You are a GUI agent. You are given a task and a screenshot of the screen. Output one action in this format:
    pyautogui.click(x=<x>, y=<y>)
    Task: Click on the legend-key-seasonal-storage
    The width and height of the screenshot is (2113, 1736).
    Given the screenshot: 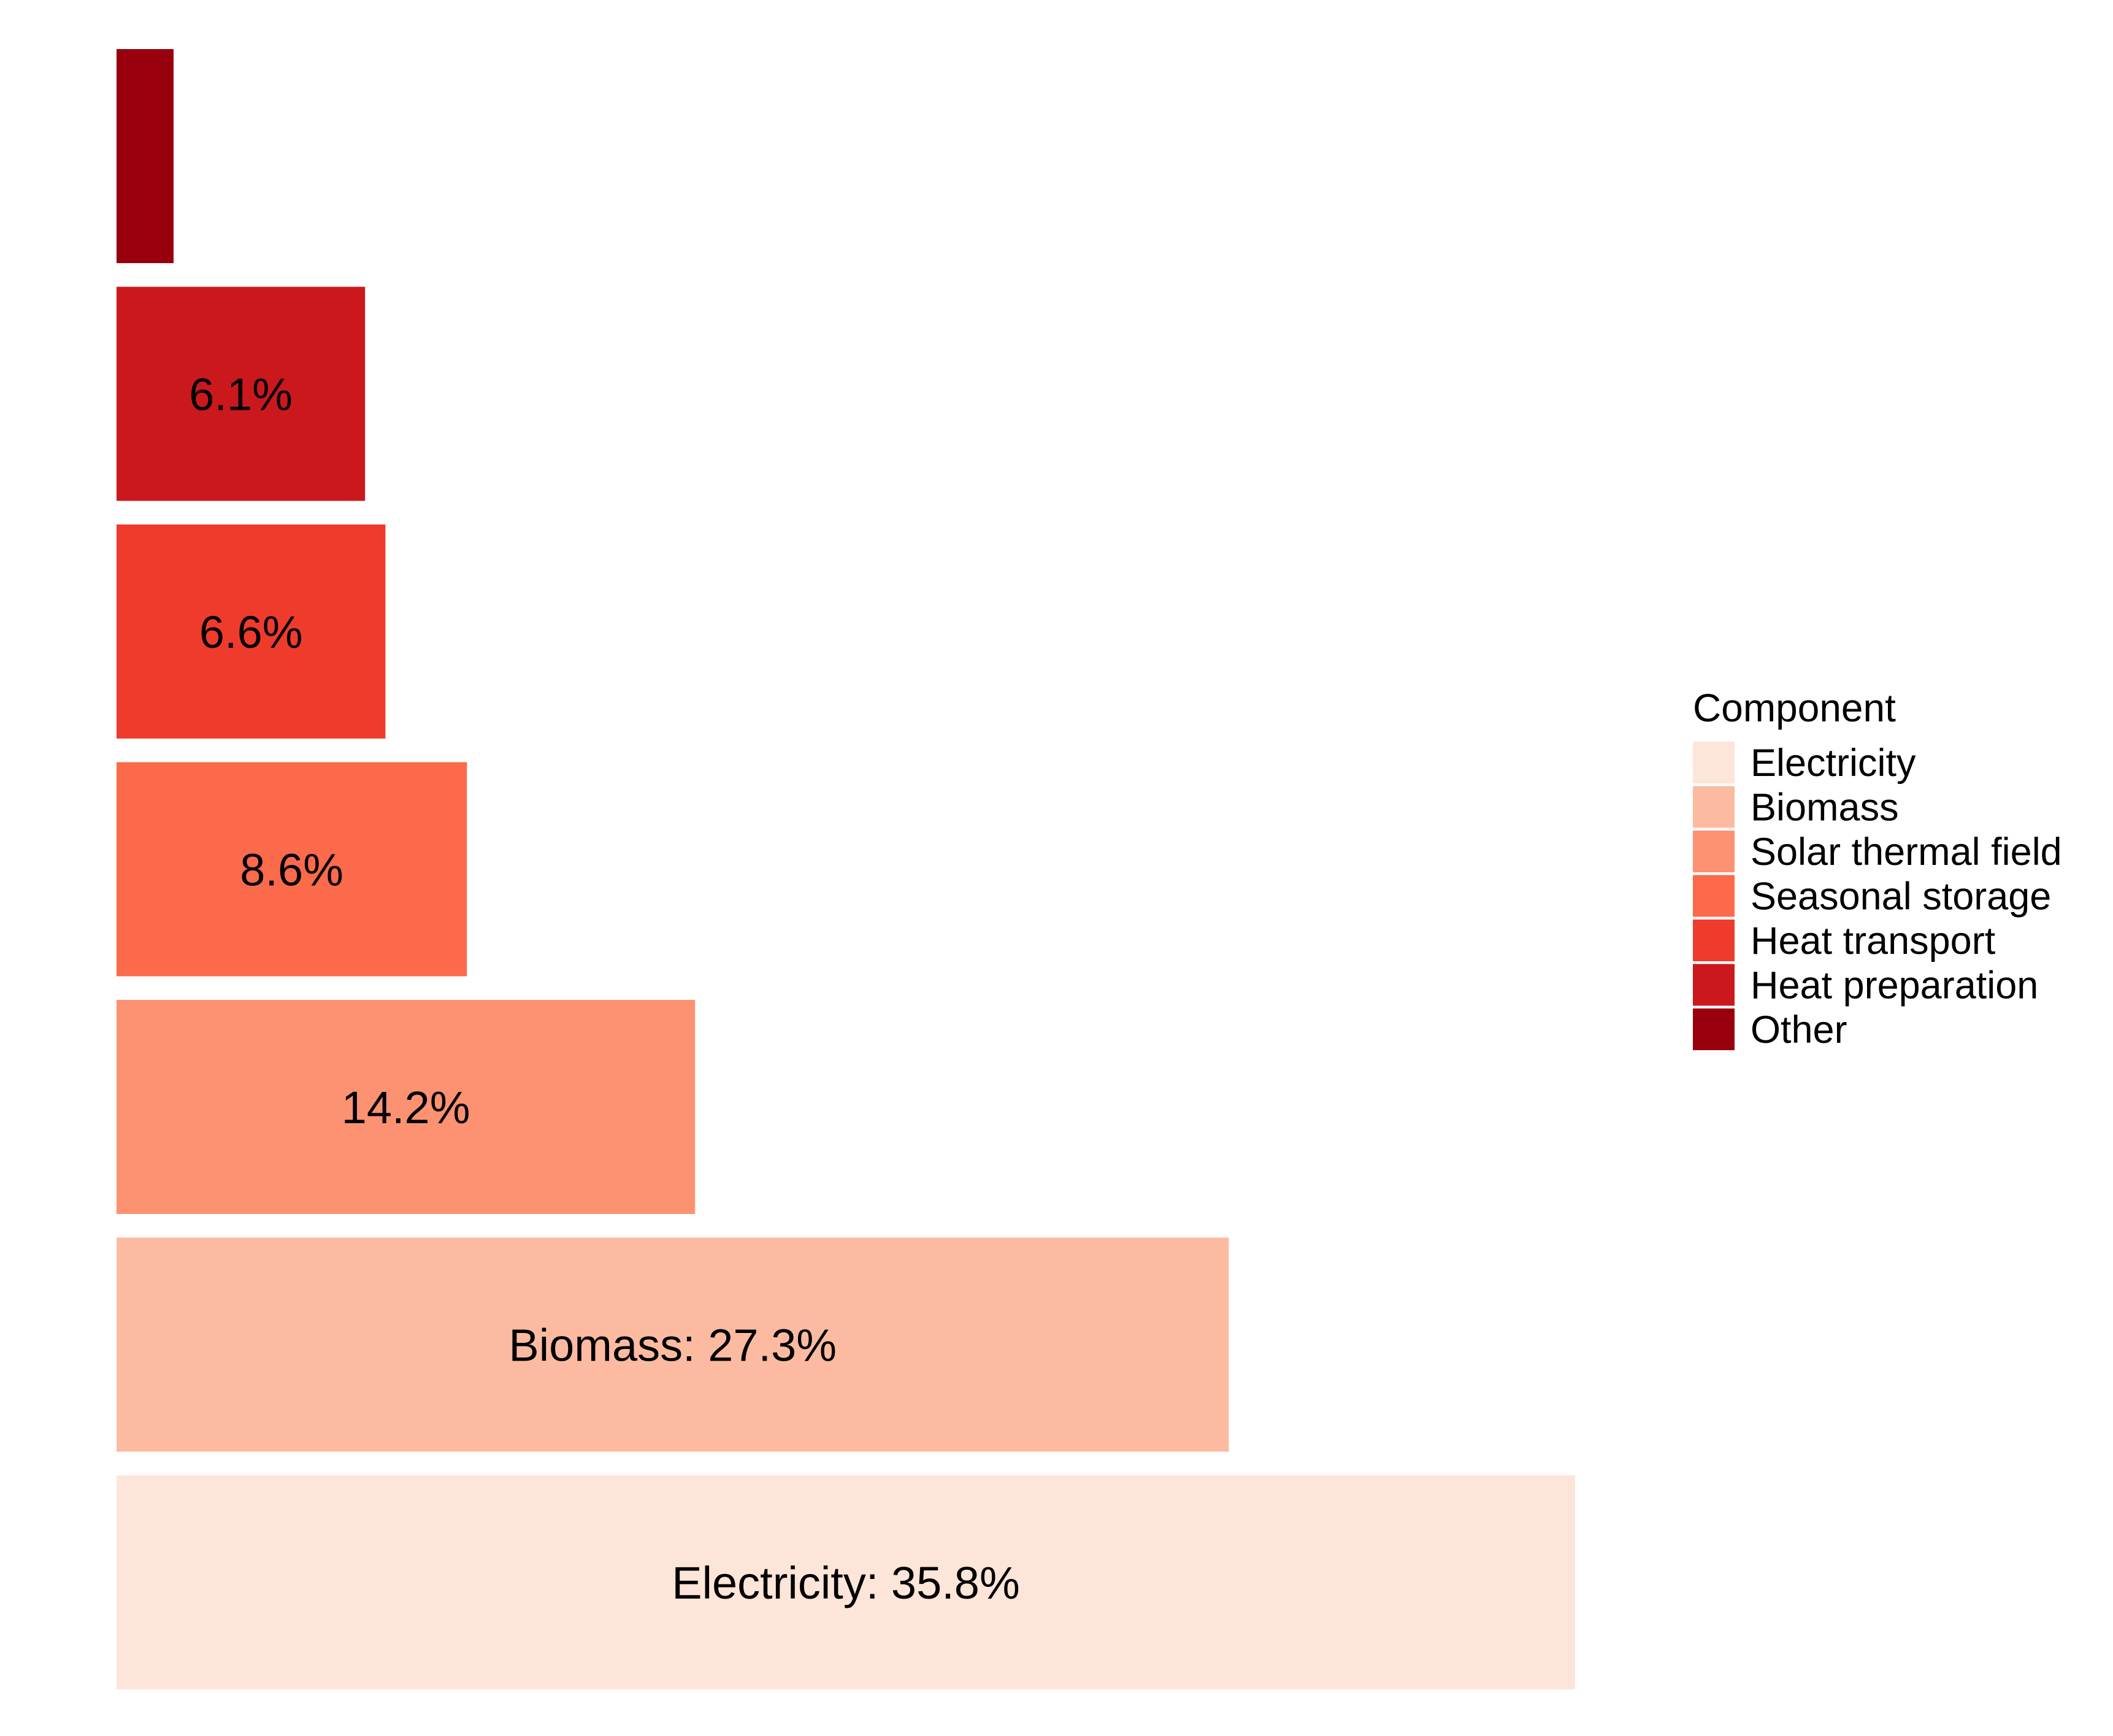 What is the action you would take?
    pyautogui.click(x=1714, y=896)
    